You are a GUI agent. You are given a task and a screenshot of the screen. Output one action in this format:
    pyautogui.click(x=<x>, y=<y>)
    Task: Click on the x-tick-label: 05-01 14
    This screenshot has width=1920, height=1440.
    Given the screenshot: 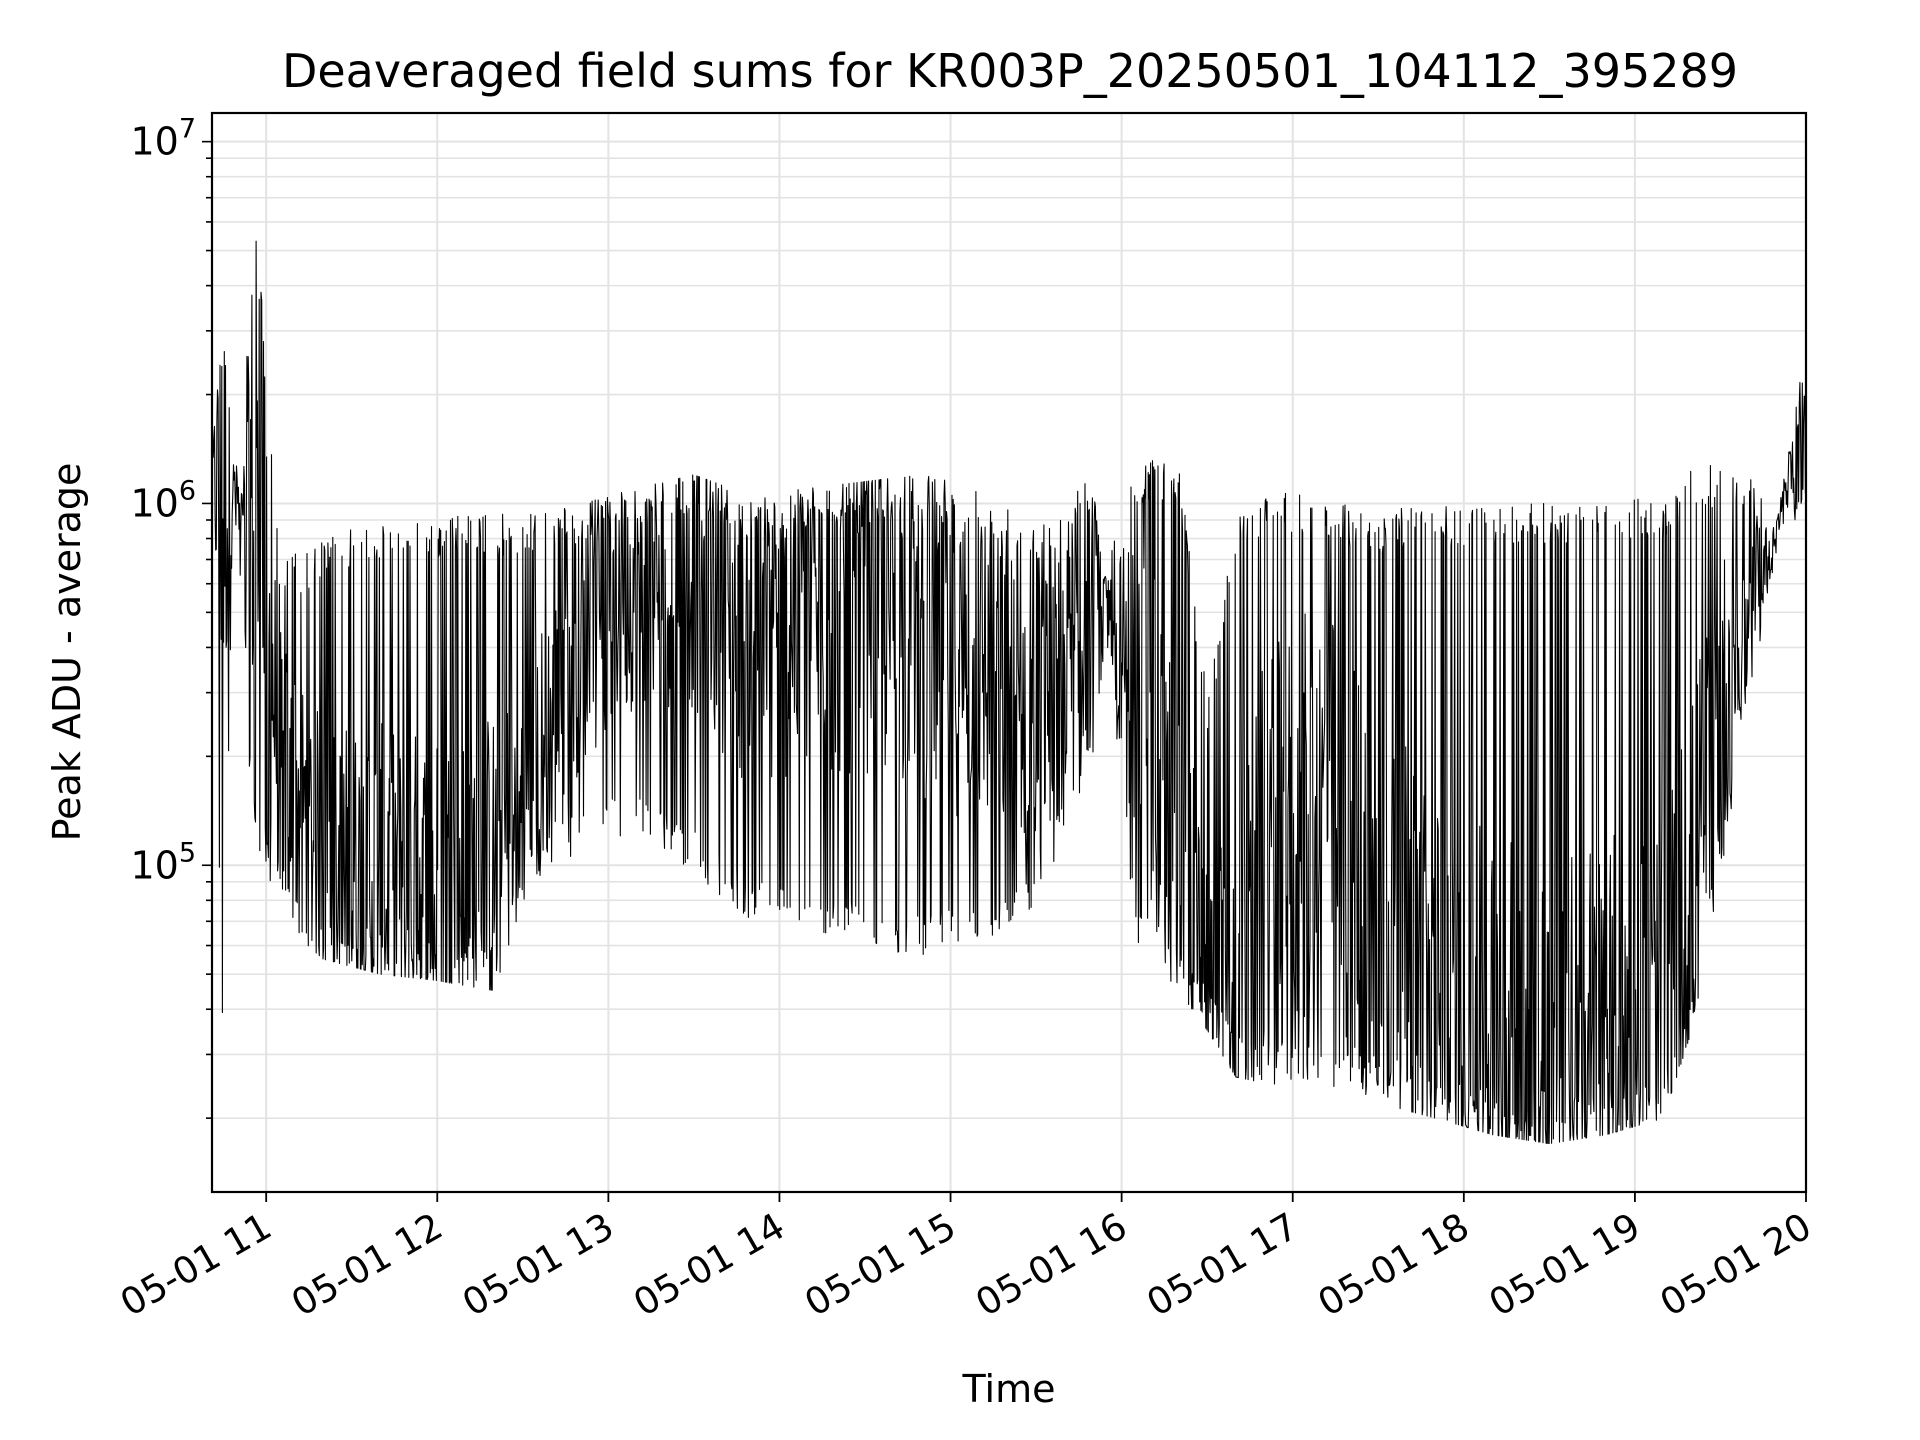 What is the action you would take?
    pyautogui.click(x=709, y=1265)
    